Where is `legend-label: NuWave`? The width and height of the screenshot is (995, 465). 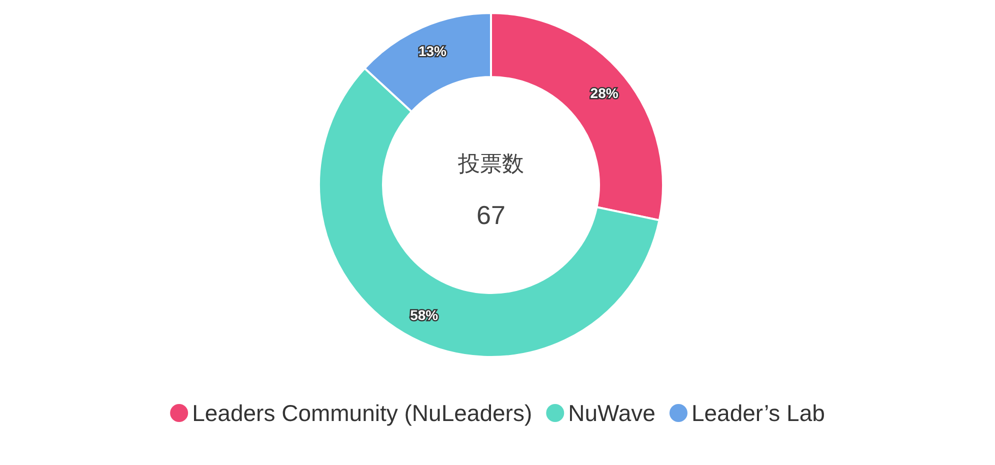
legend-label: NuWave is located at coordinates (612, 413).